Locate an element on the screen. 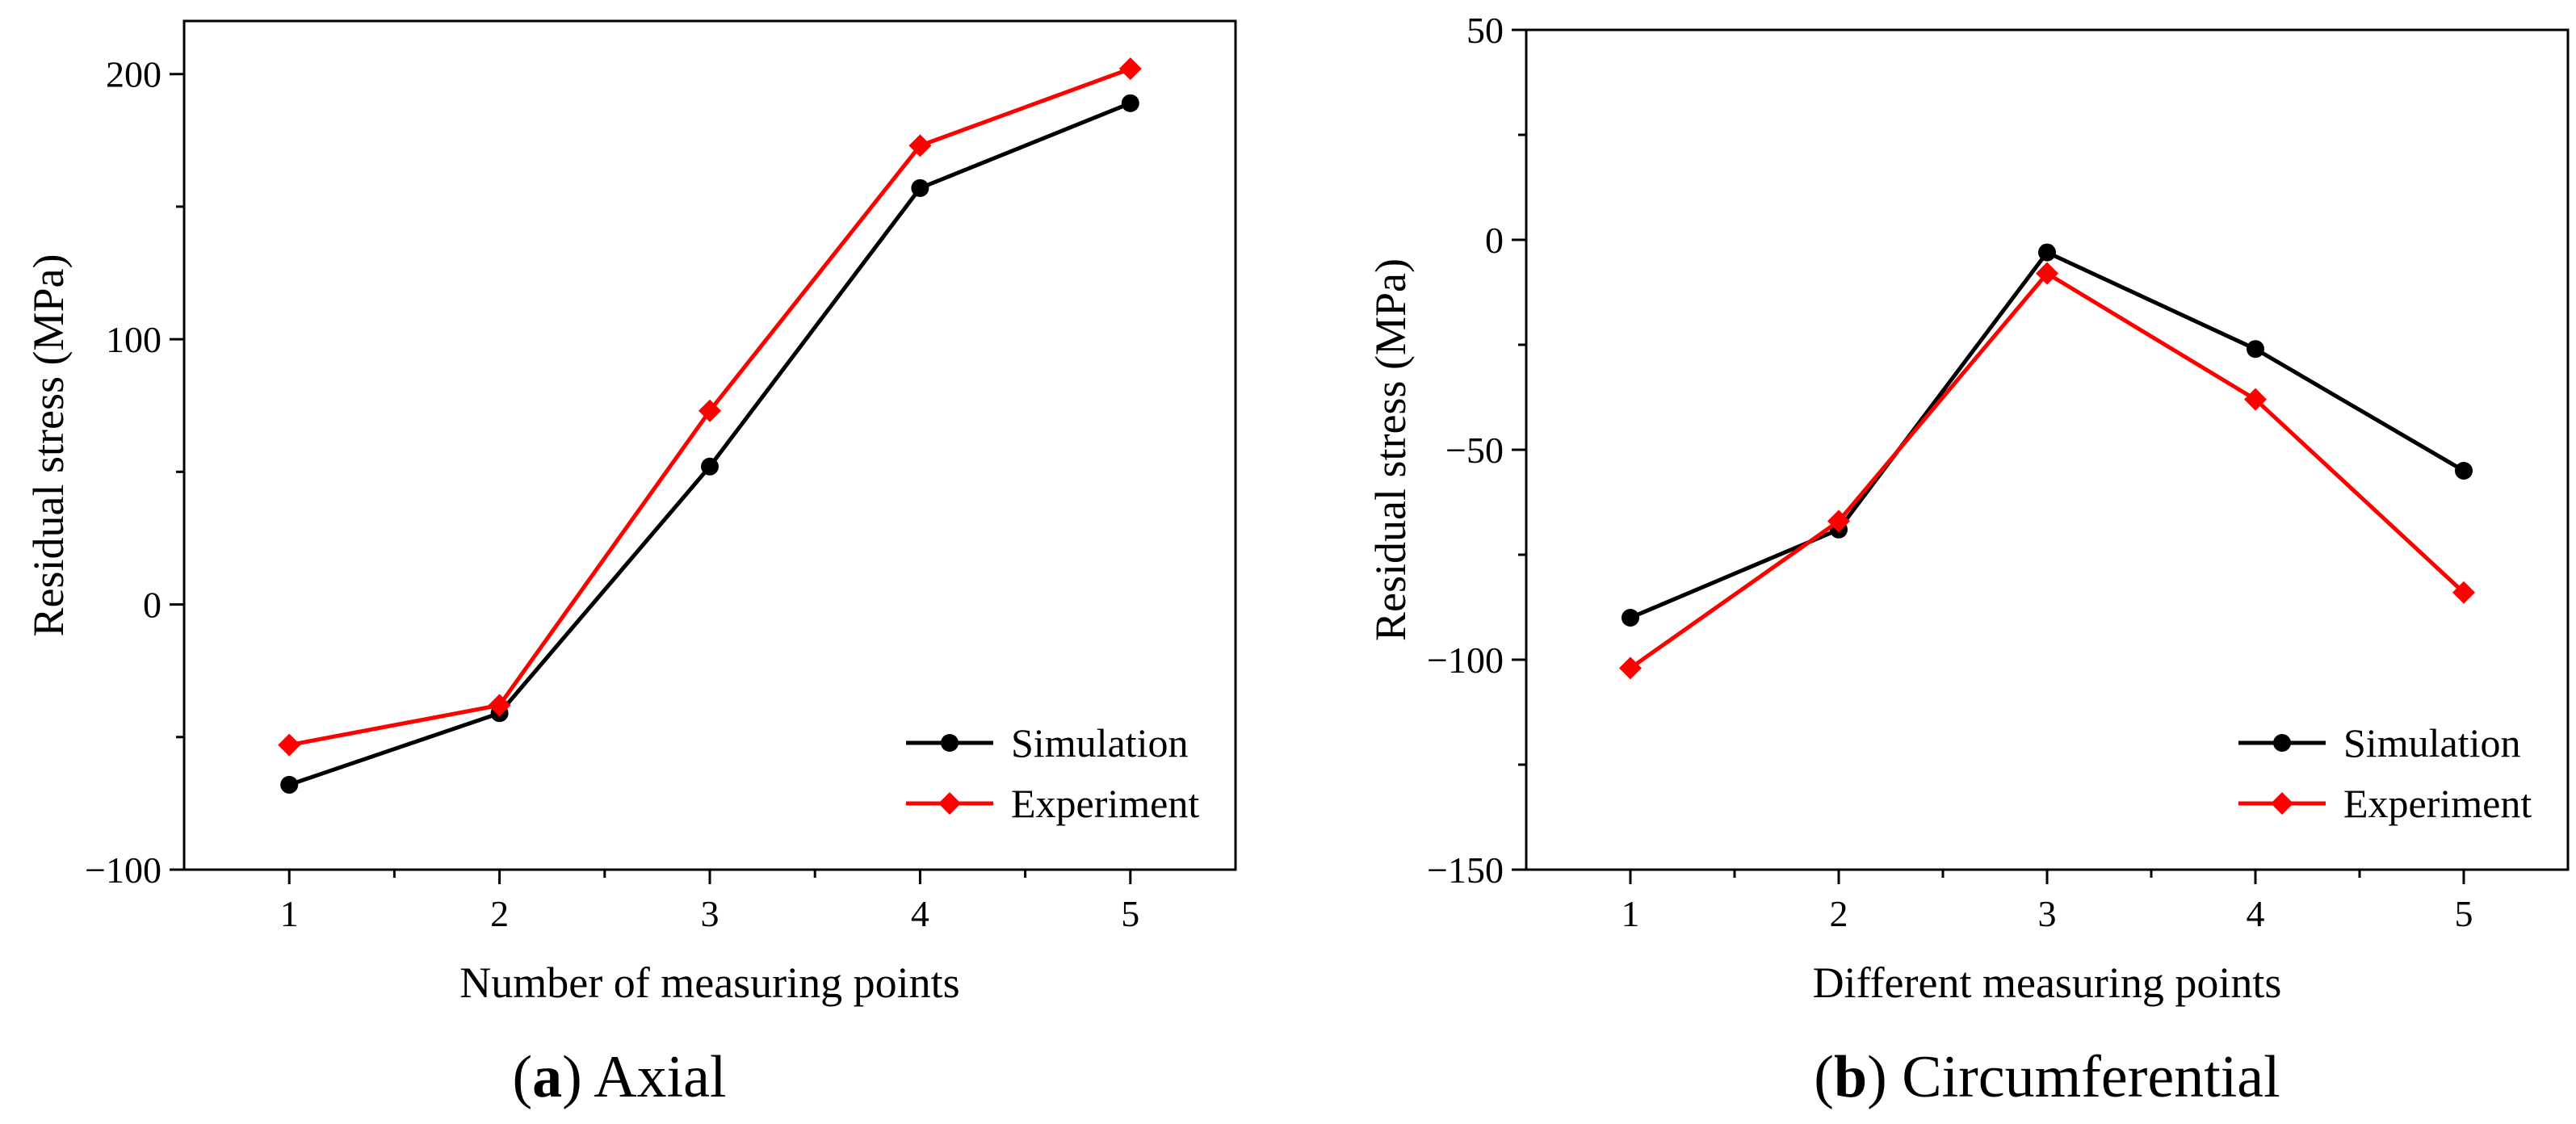 The height and width of the screenshot is (1124, 2576). y-tick-label: 100 is located at coordinates (134, 339).